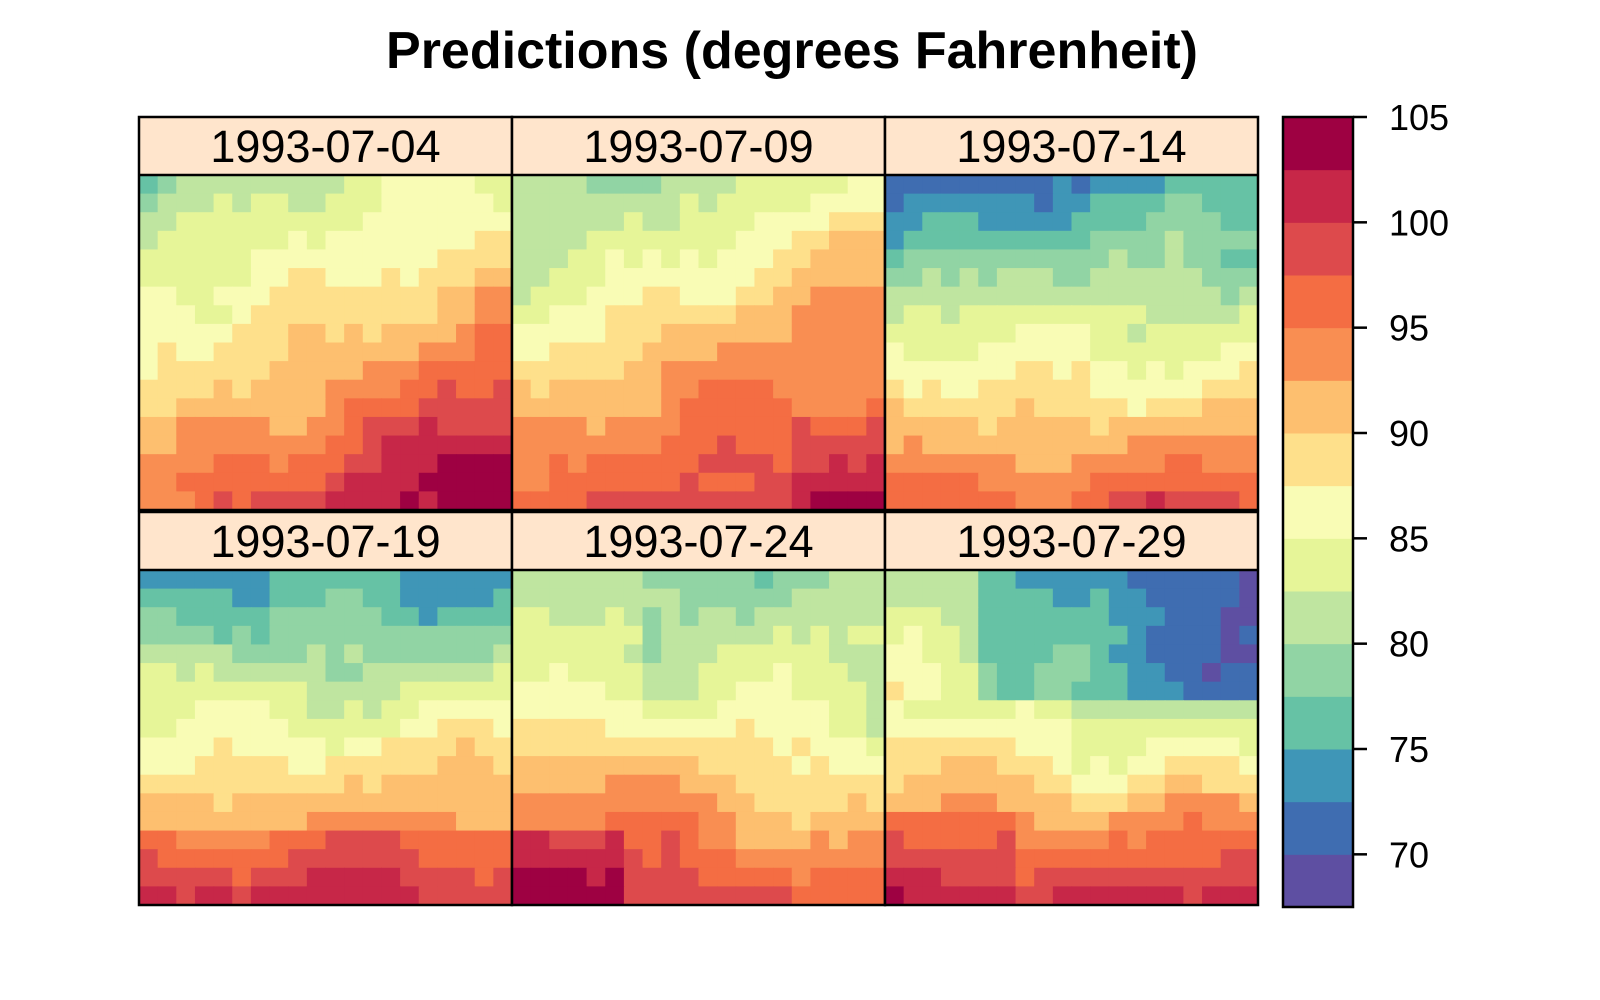  Describe the element at coordinates (1071, 146) in the screenshot. I see `panel-strip` at that location.